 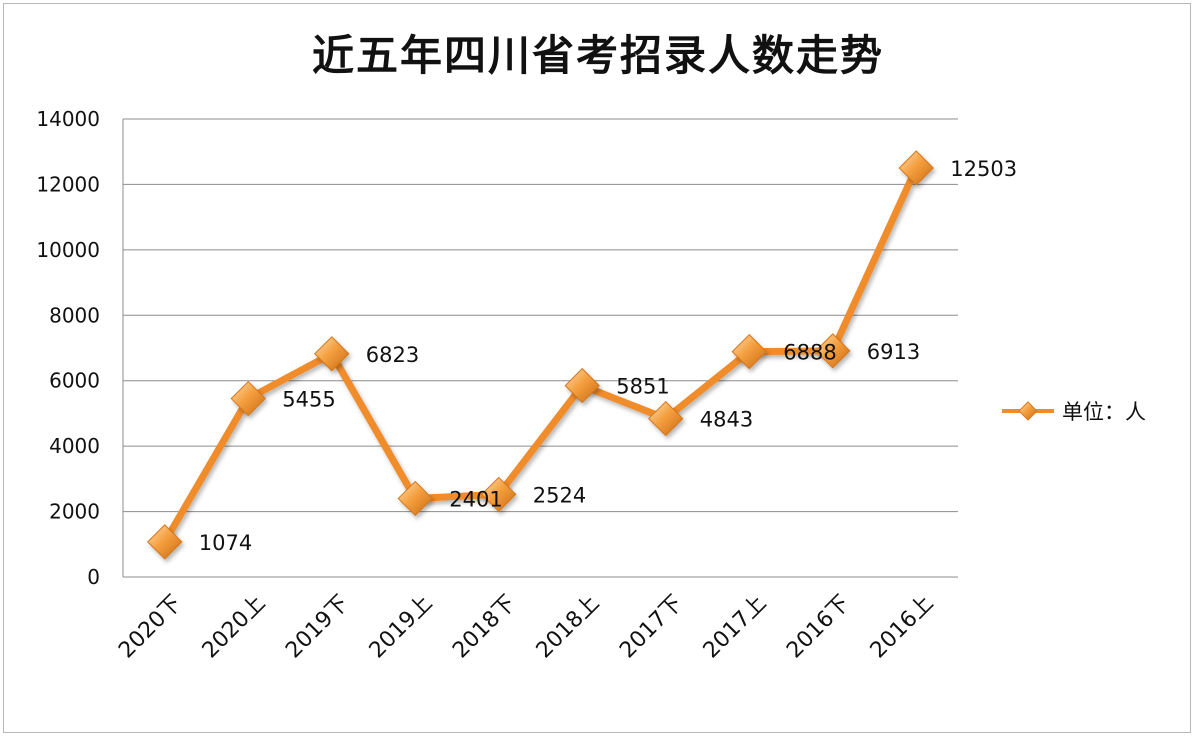 I want to click on legend-swatch, so click(x=1028, y=411).